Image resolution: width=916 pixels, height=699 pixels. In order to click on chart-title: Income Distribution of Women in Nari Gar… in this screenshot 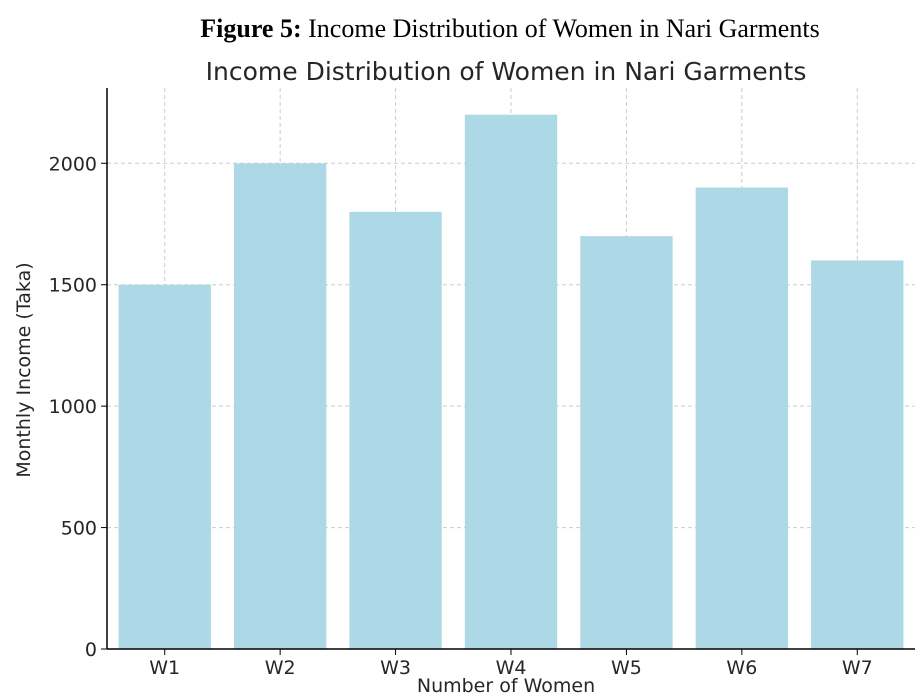, I will do `click(506, 71)`.